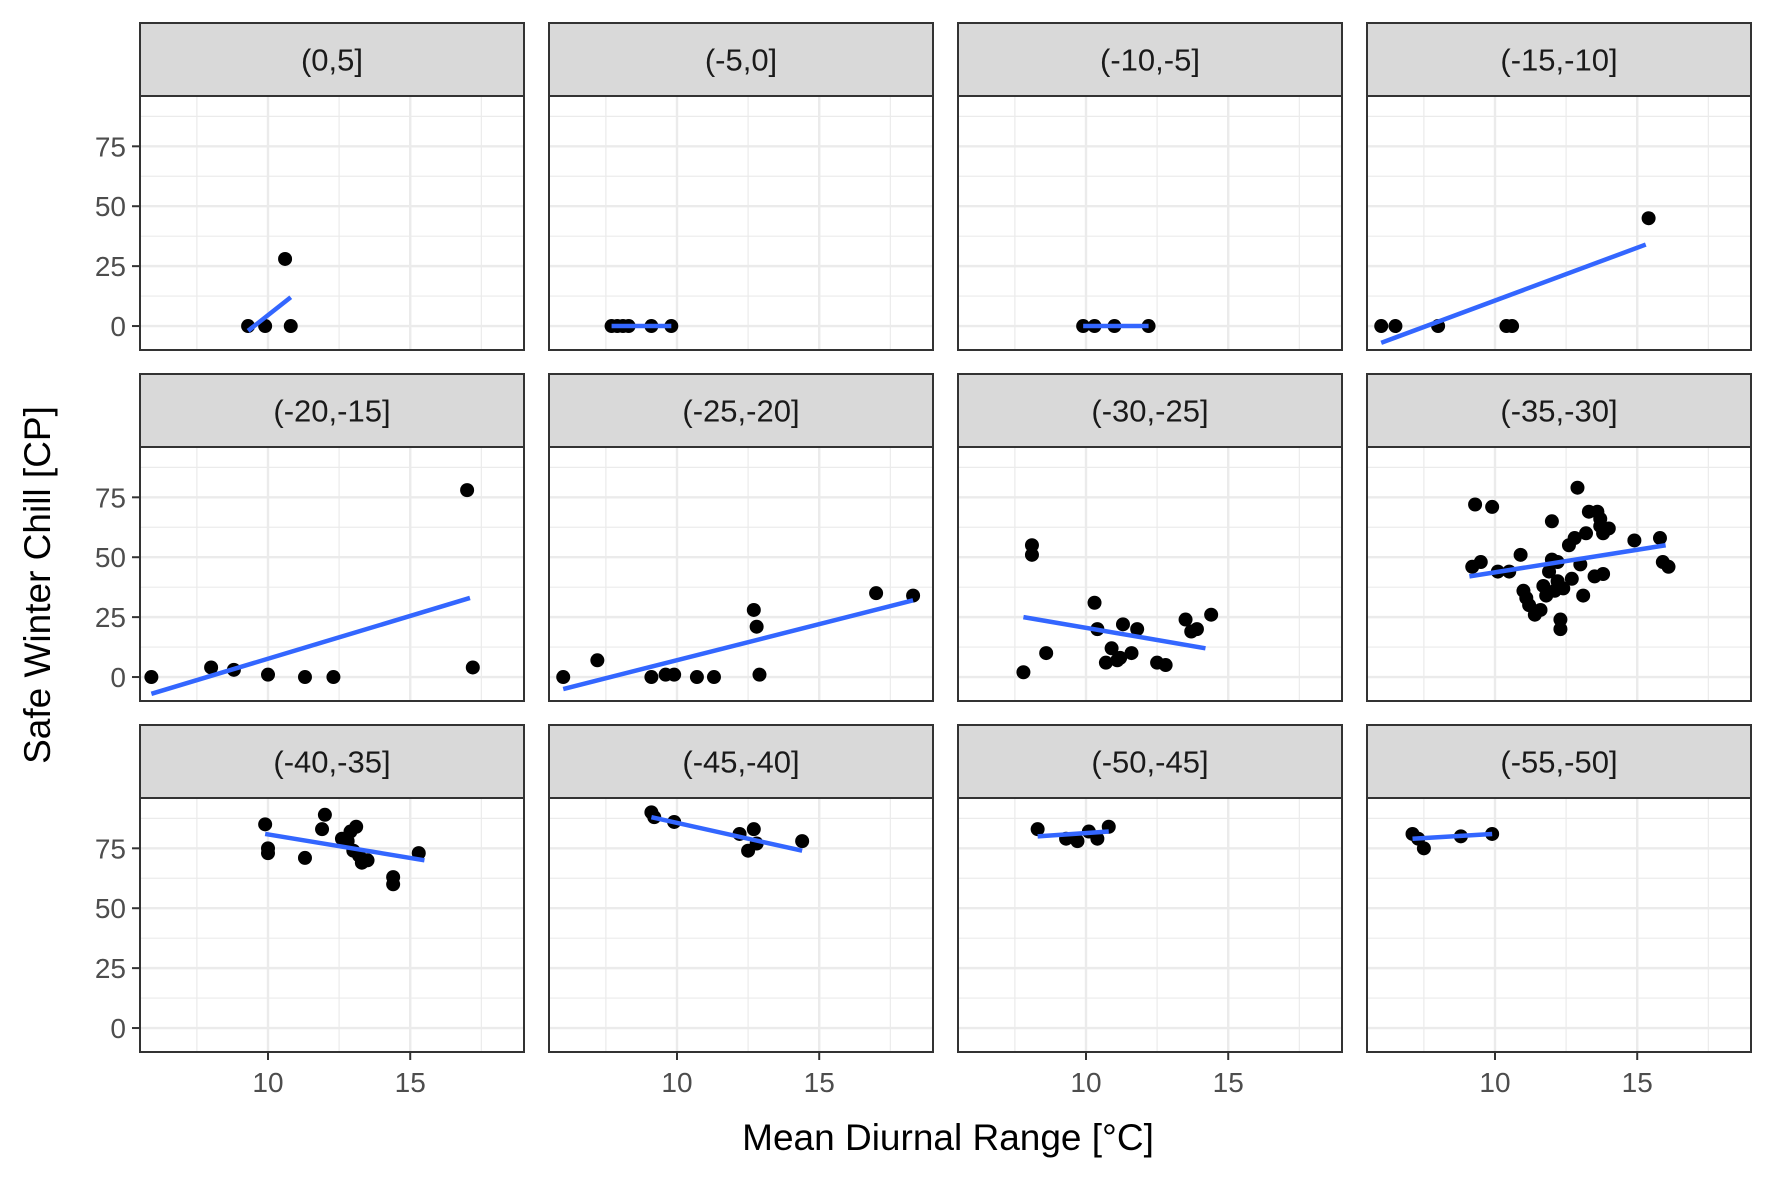 The height and width of the screenshot is (1181, 1771). What do you see at coordinates (110, 908) in the screenshot?
I see `y-tick-label: 50` at bounding box center [110, 908].